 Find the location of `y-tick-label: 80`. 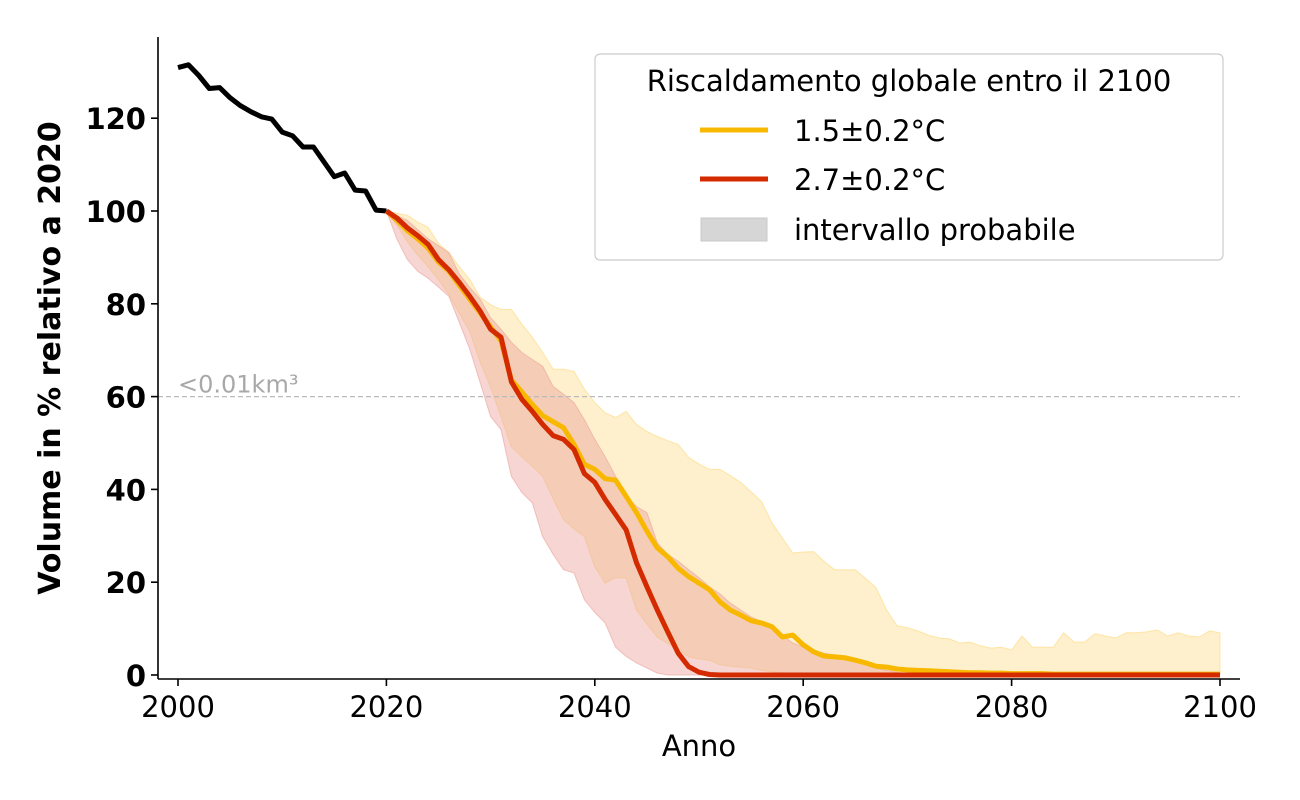

y-tick-label: 80 is located at coordinates (126, 305).